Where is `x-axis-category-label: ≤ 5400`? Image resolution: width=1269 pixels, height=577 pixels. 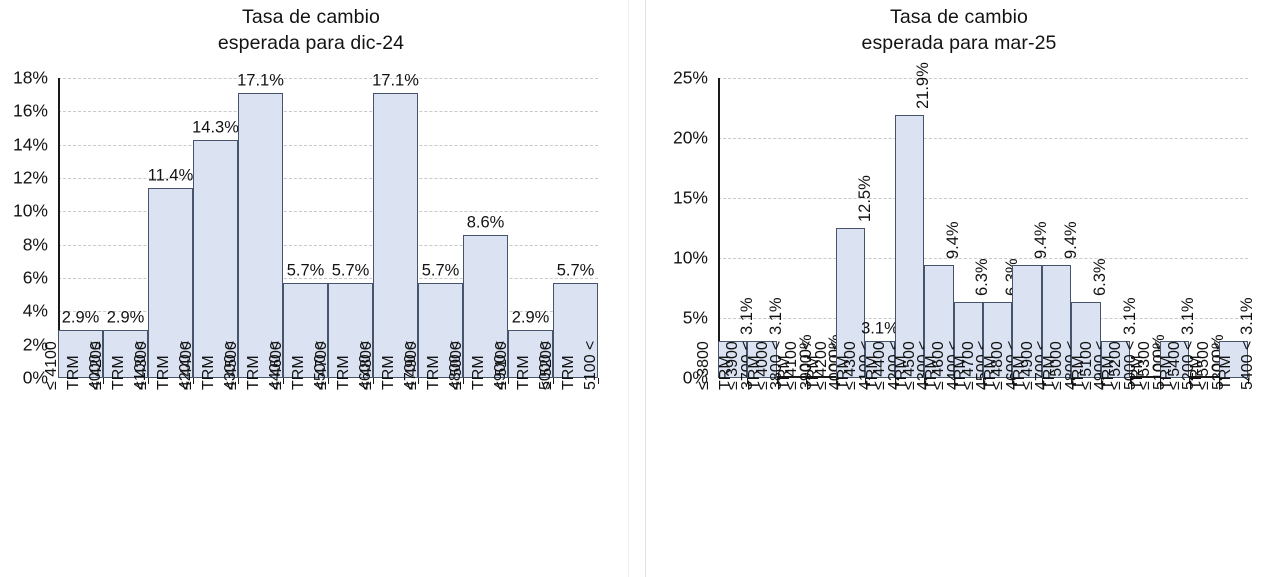 x-axis-category-label: ≤ 5400 is located at coordinates (1174, 365).